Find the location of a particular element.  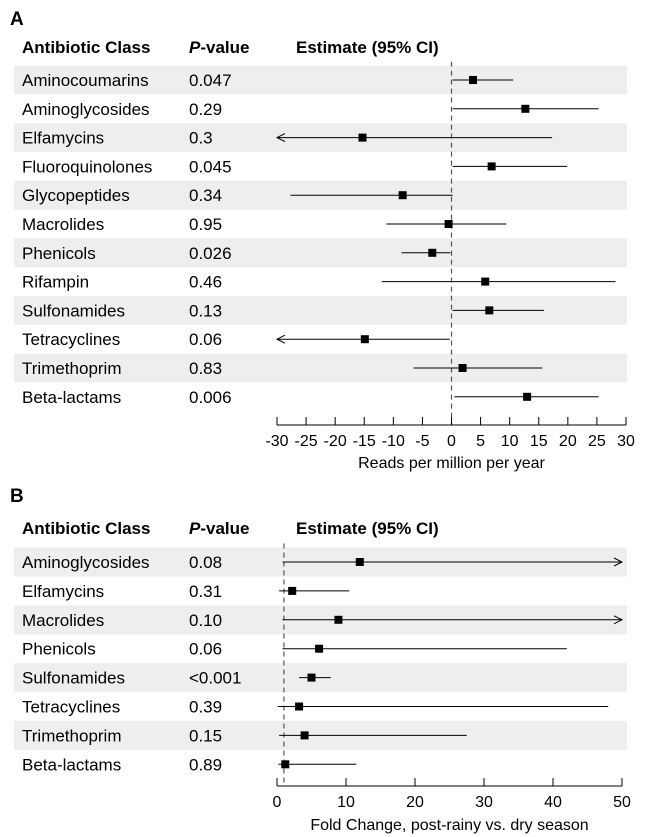

p-suffix: -value is located at coordinates (224, 528).